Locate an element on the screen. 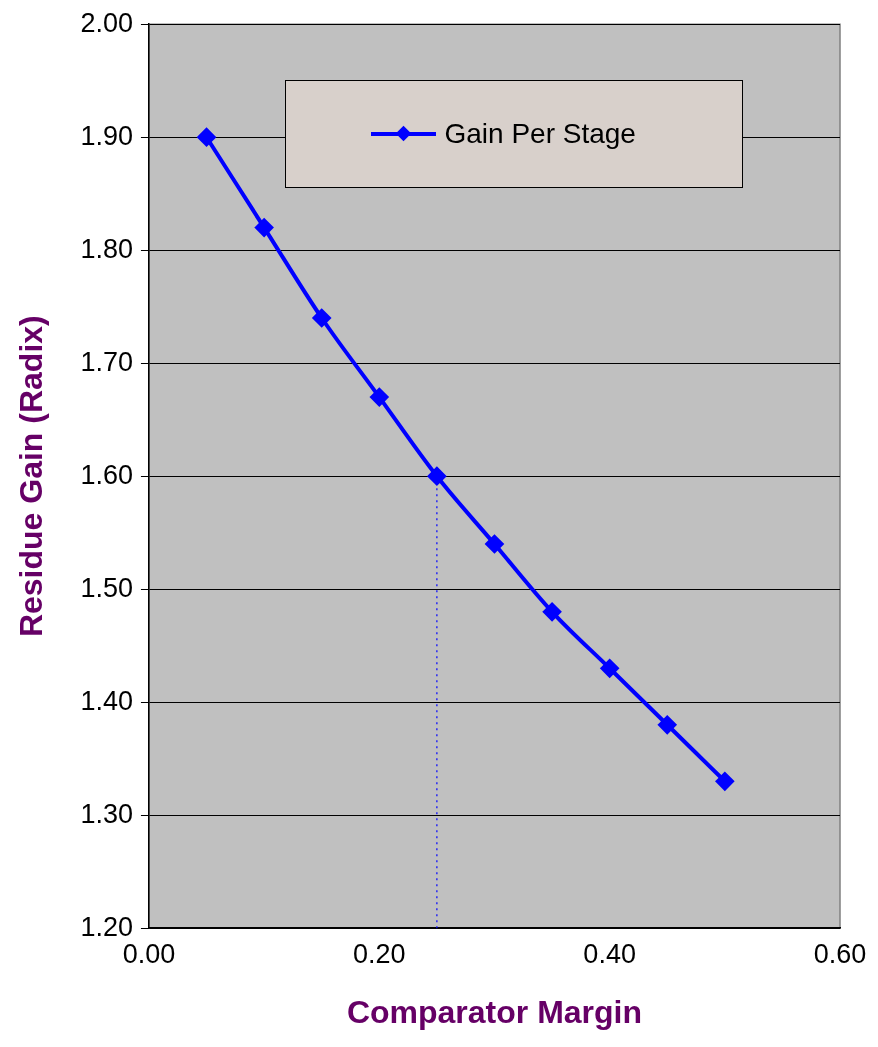 This screenshot has height=1047, width=878. x-tick-label: 0.60 is located at coordinates (840, 953).